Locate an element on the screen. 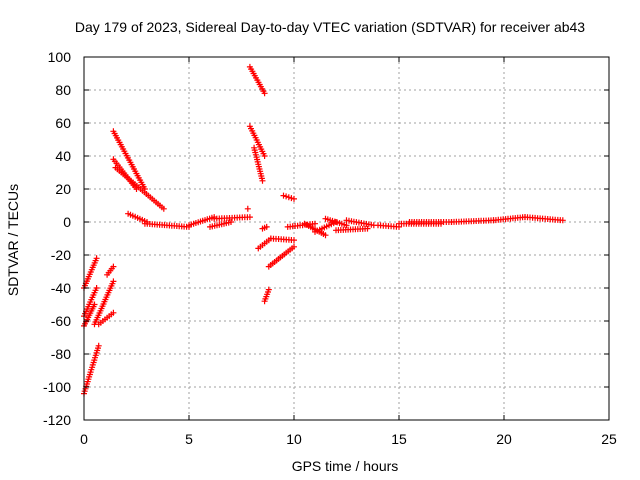 Image resolution: width=640 pixels, height=480 pixels. y-tick-label: -20 is located at coordinates (61, 255).